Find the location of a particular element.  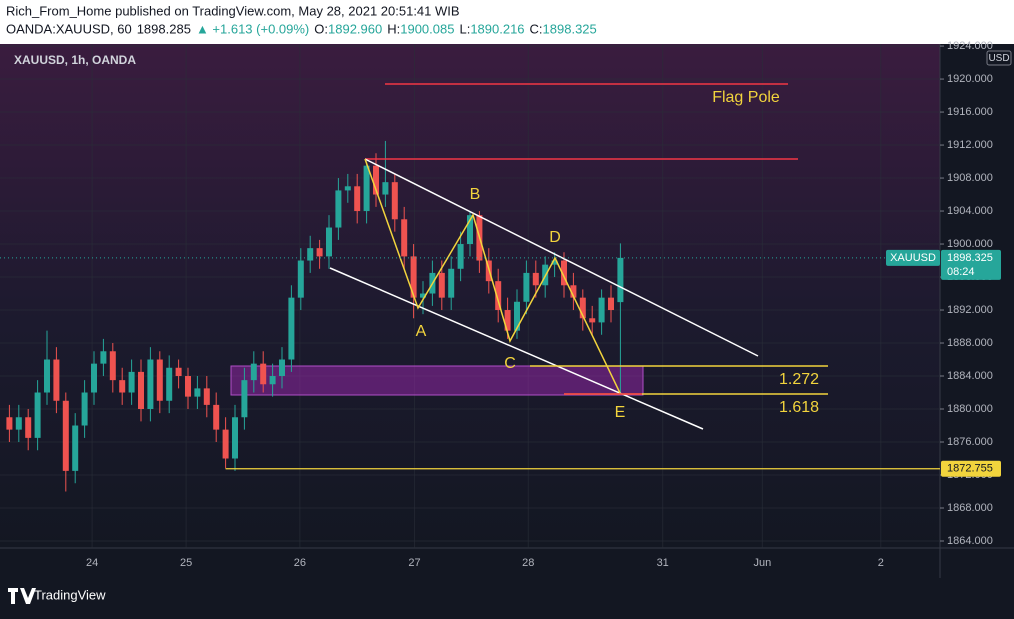

currency-box is located at coordinates (999, 58).